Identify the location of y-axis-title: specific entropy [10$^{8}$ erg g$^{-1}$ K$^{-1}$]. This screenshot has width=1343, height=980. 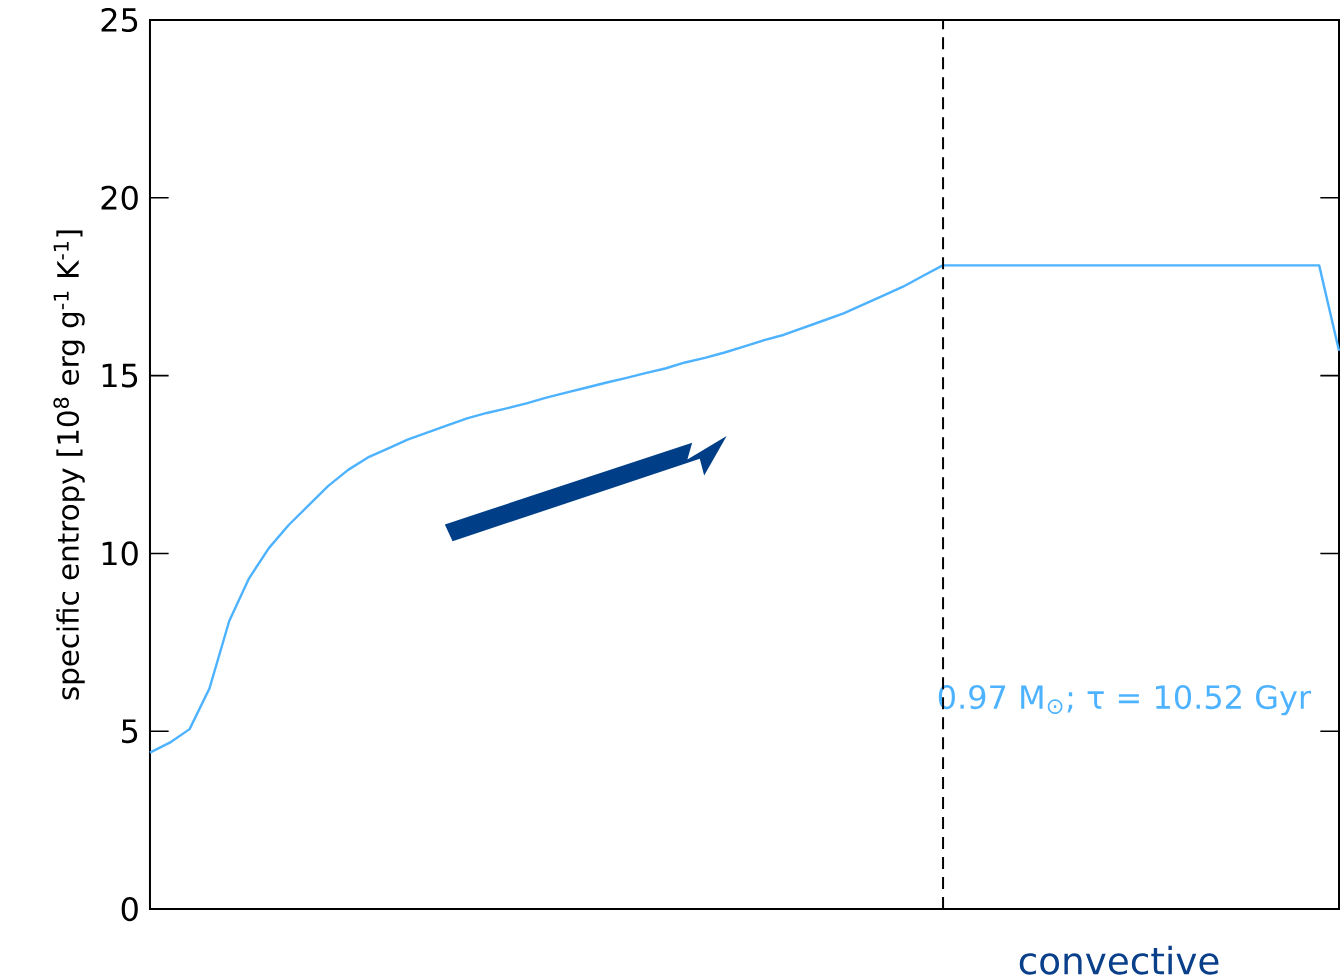
(69, 465).